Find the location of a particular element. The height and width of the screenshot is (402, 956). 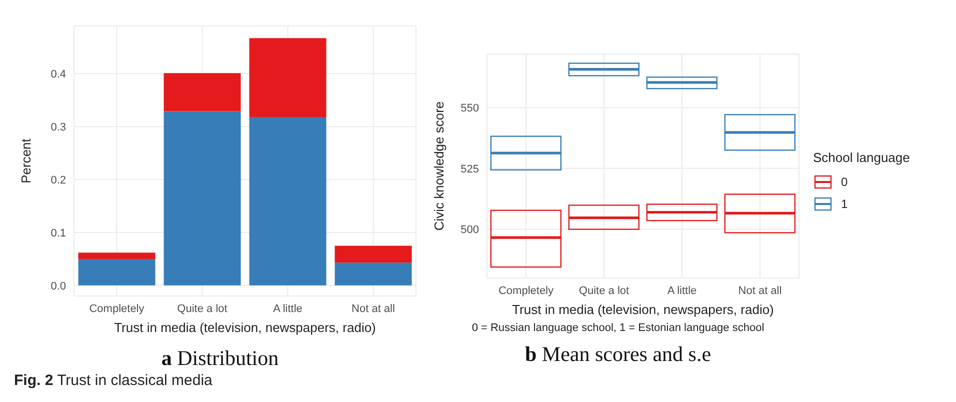

legend-label: 0 is located at coordinates (844, 181).